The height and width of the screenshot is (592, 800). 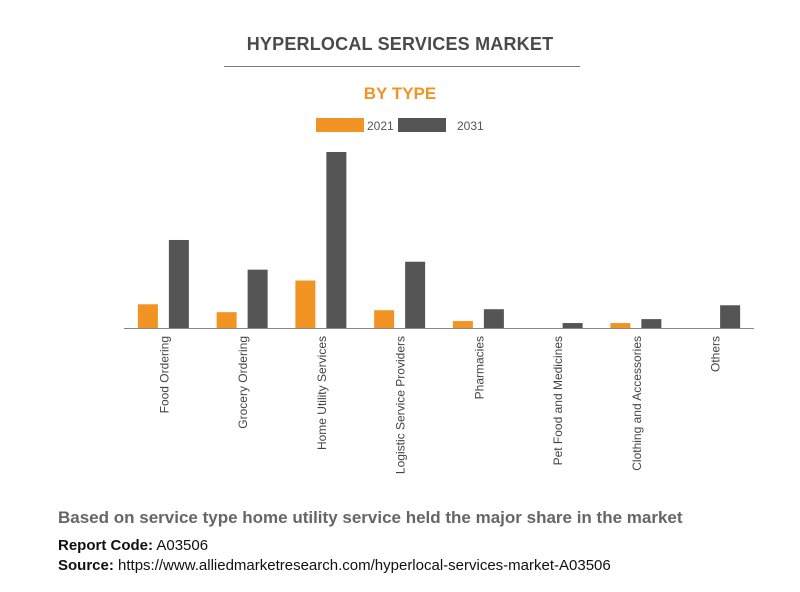 What do you see at coordinates (572, 325) in the screenshot?
I see `bar-2031-pet-food-and-medicines` at bounding box center [572, 325].